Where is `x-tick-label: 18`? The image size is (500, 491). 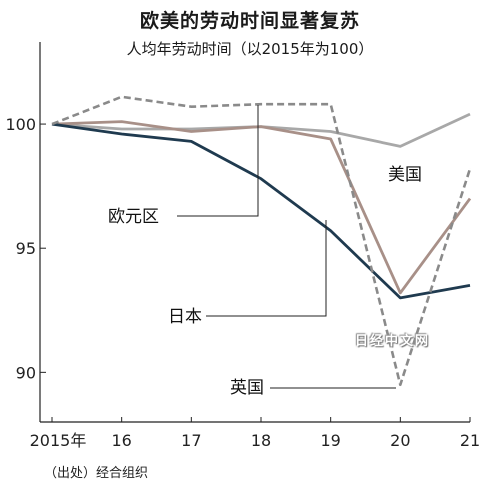 x-tick-label: 18 is located at coordinates (261, 440).